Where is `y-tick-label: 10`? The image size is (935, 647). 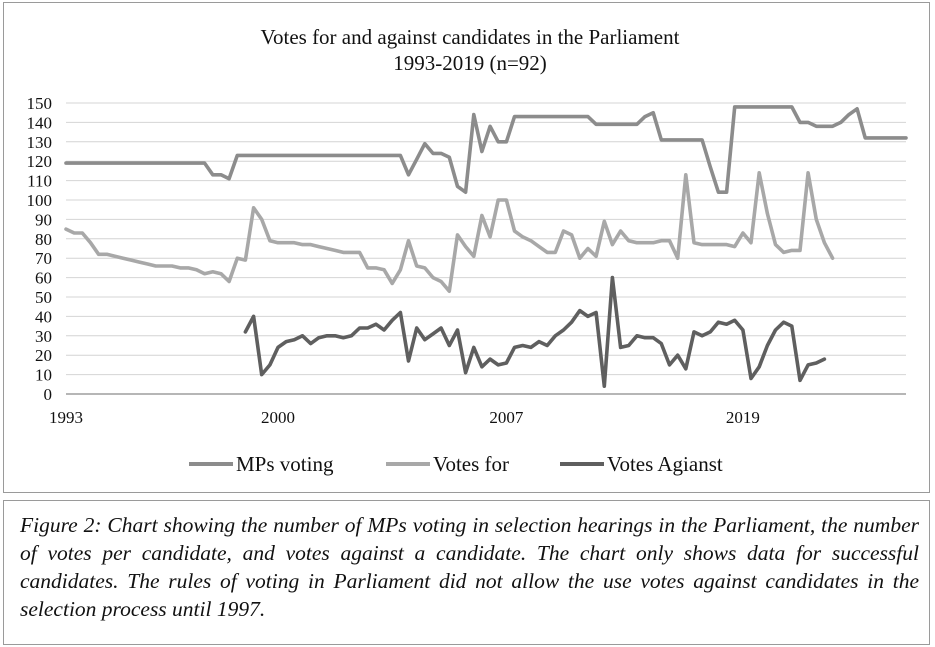 y-tick-label: 10 is located at coordinates (43, 375).